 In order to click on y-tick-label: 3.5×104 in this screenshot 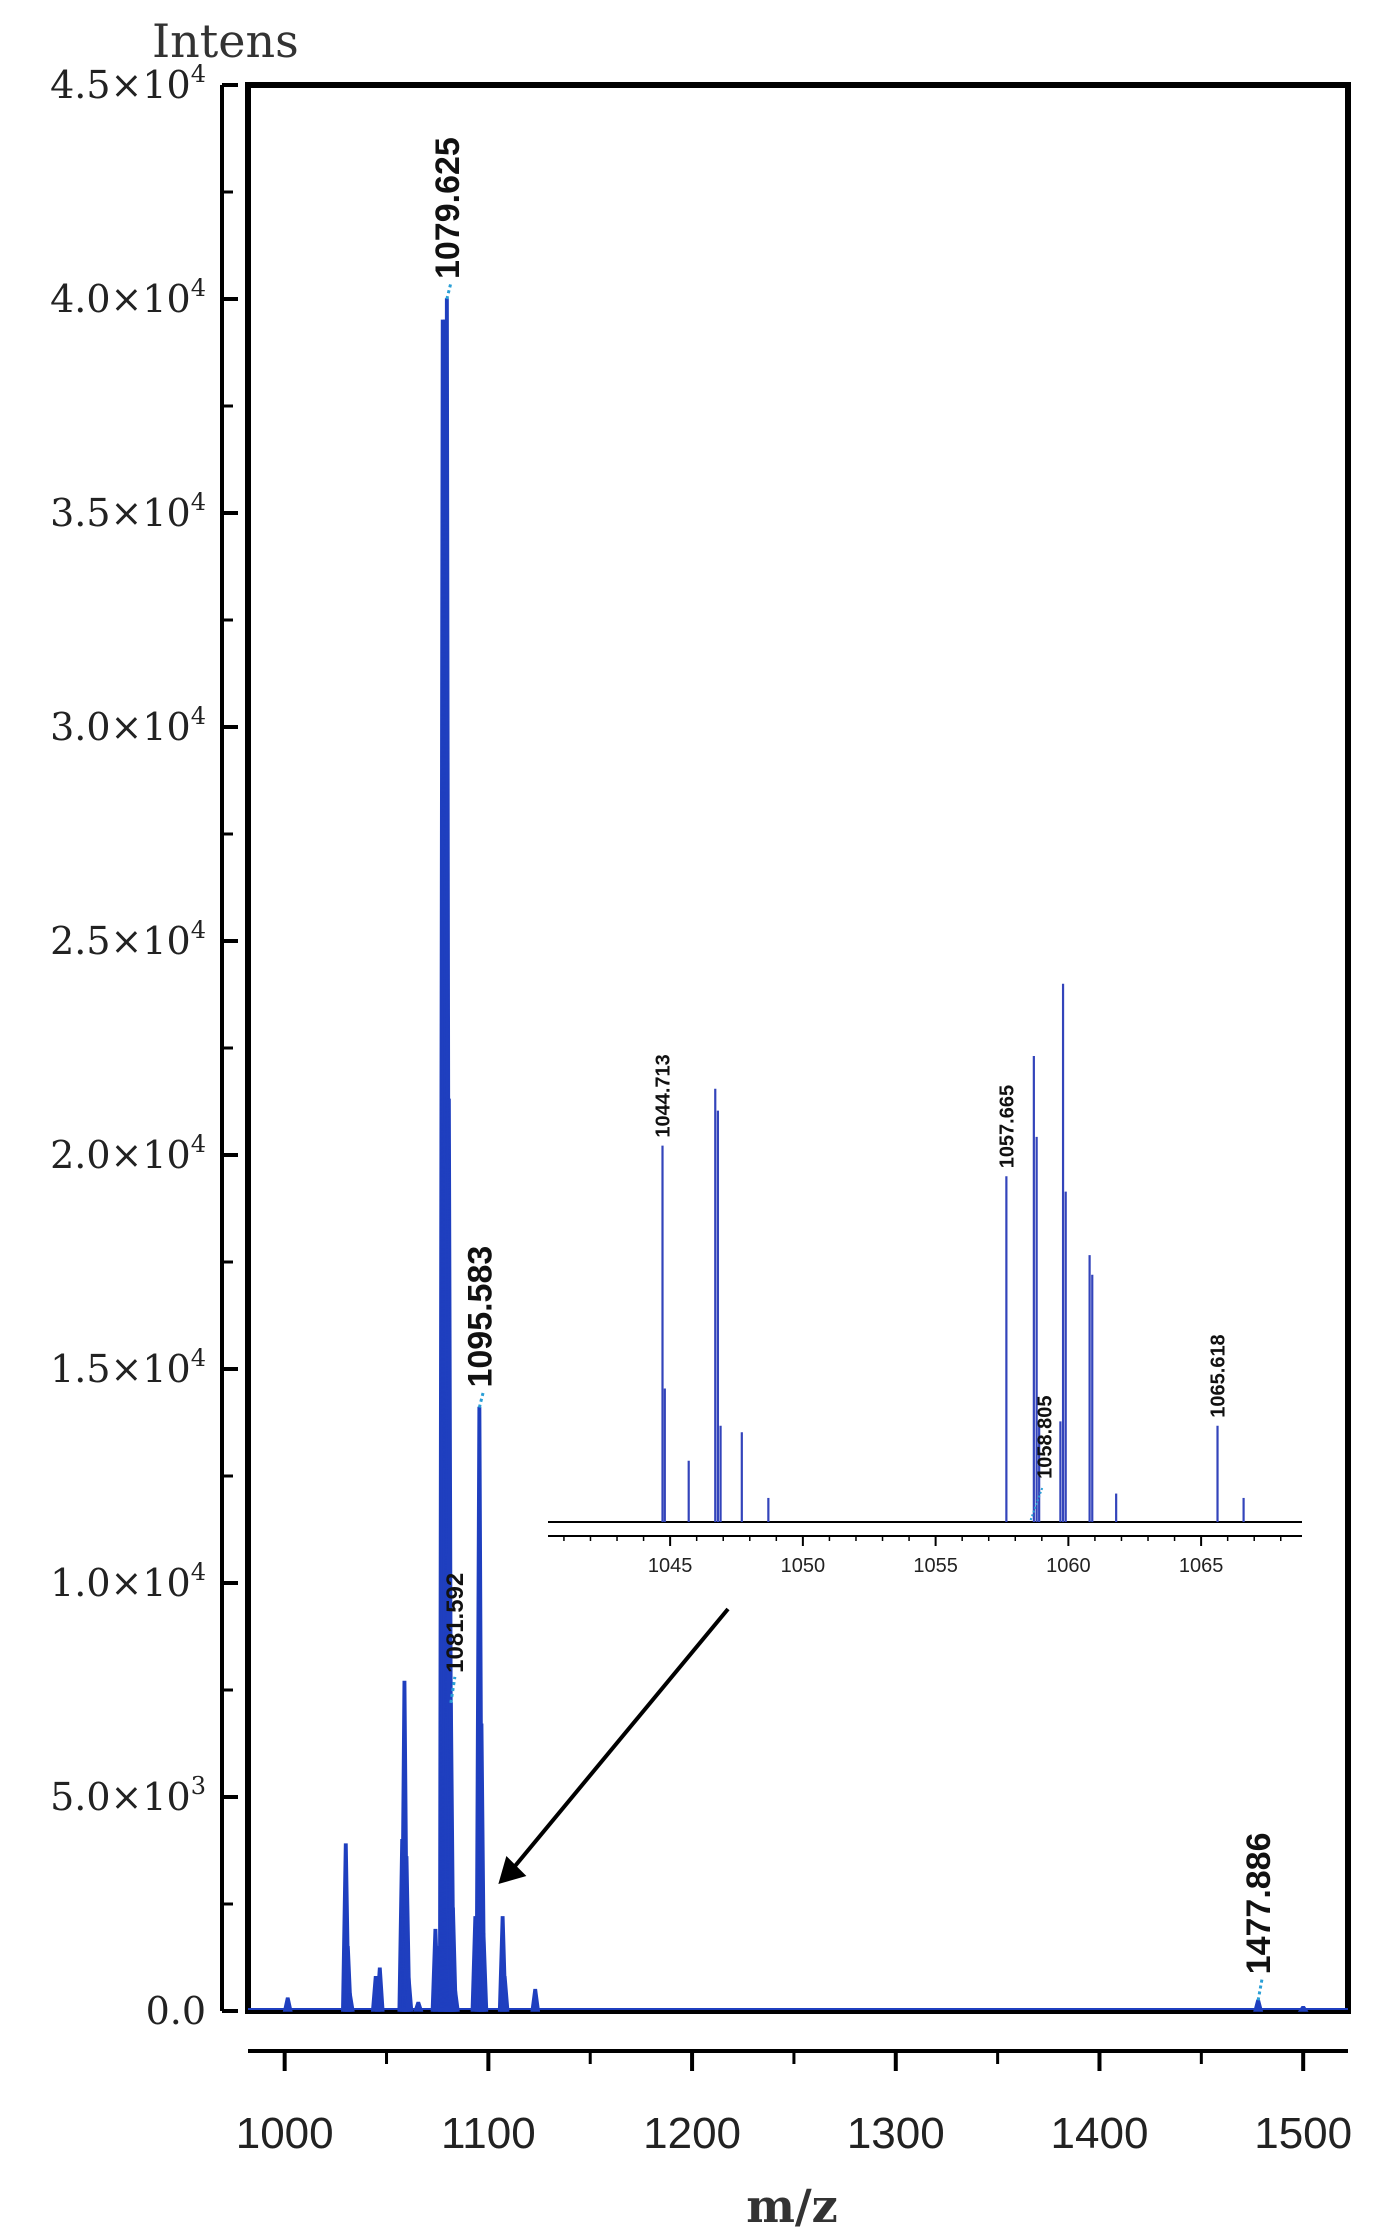, I will do `click(128, 511)`.